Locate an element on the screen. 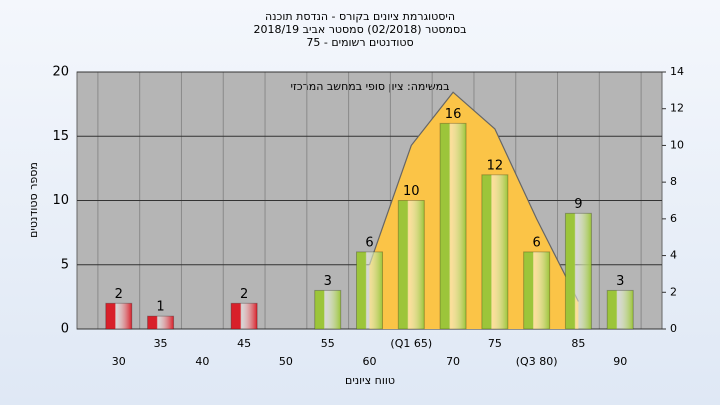 The width and height of the screenshot is (720, 405). y-tick-label: 0 is located at coordinates (65, 329).